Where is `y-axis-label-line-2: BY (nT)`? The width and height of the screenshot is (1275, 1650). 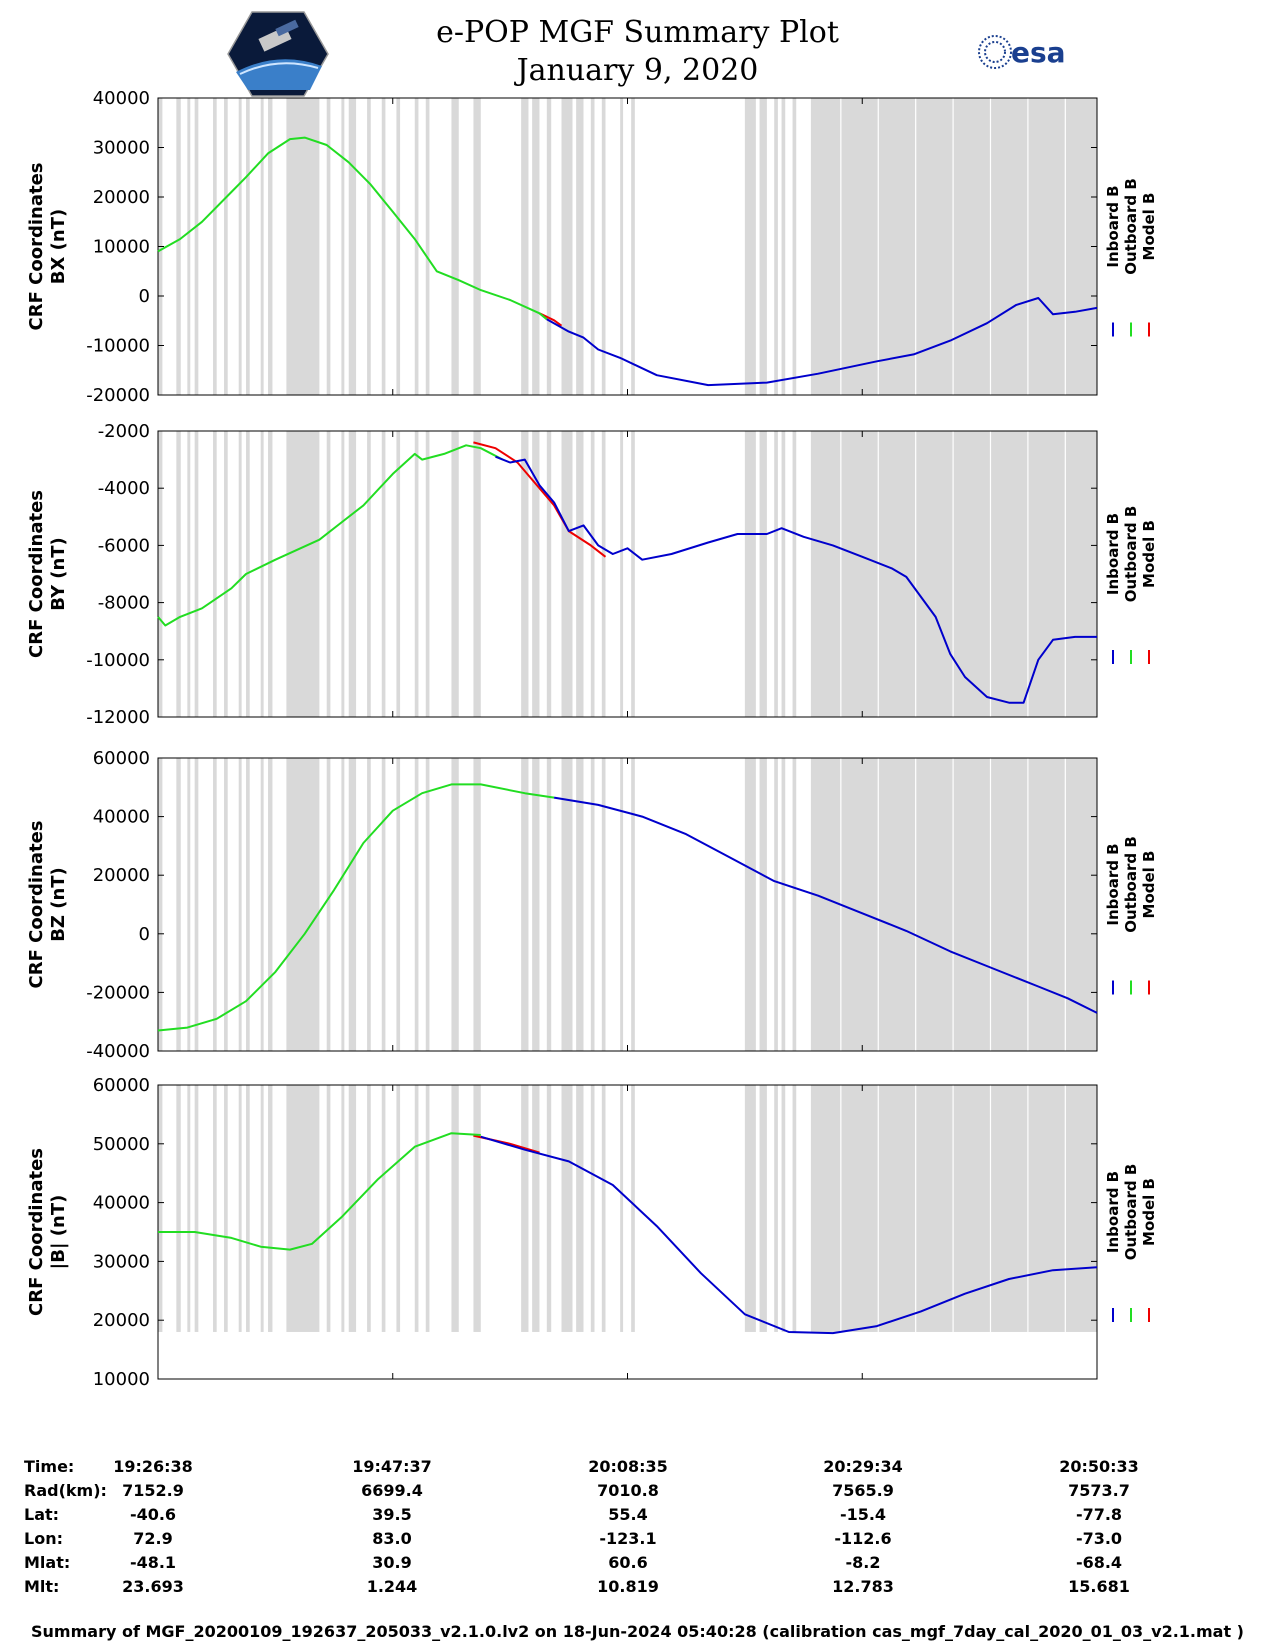
y-axis-label-line-2: BY (nT) is located at coordinates (58, 574).